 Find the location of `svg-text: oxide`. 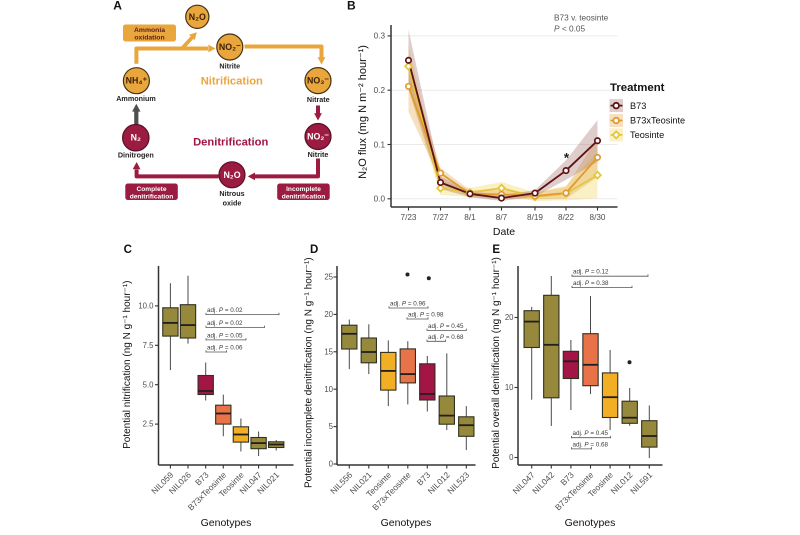

svg-text: oxide is located at coordinates (232, 202).